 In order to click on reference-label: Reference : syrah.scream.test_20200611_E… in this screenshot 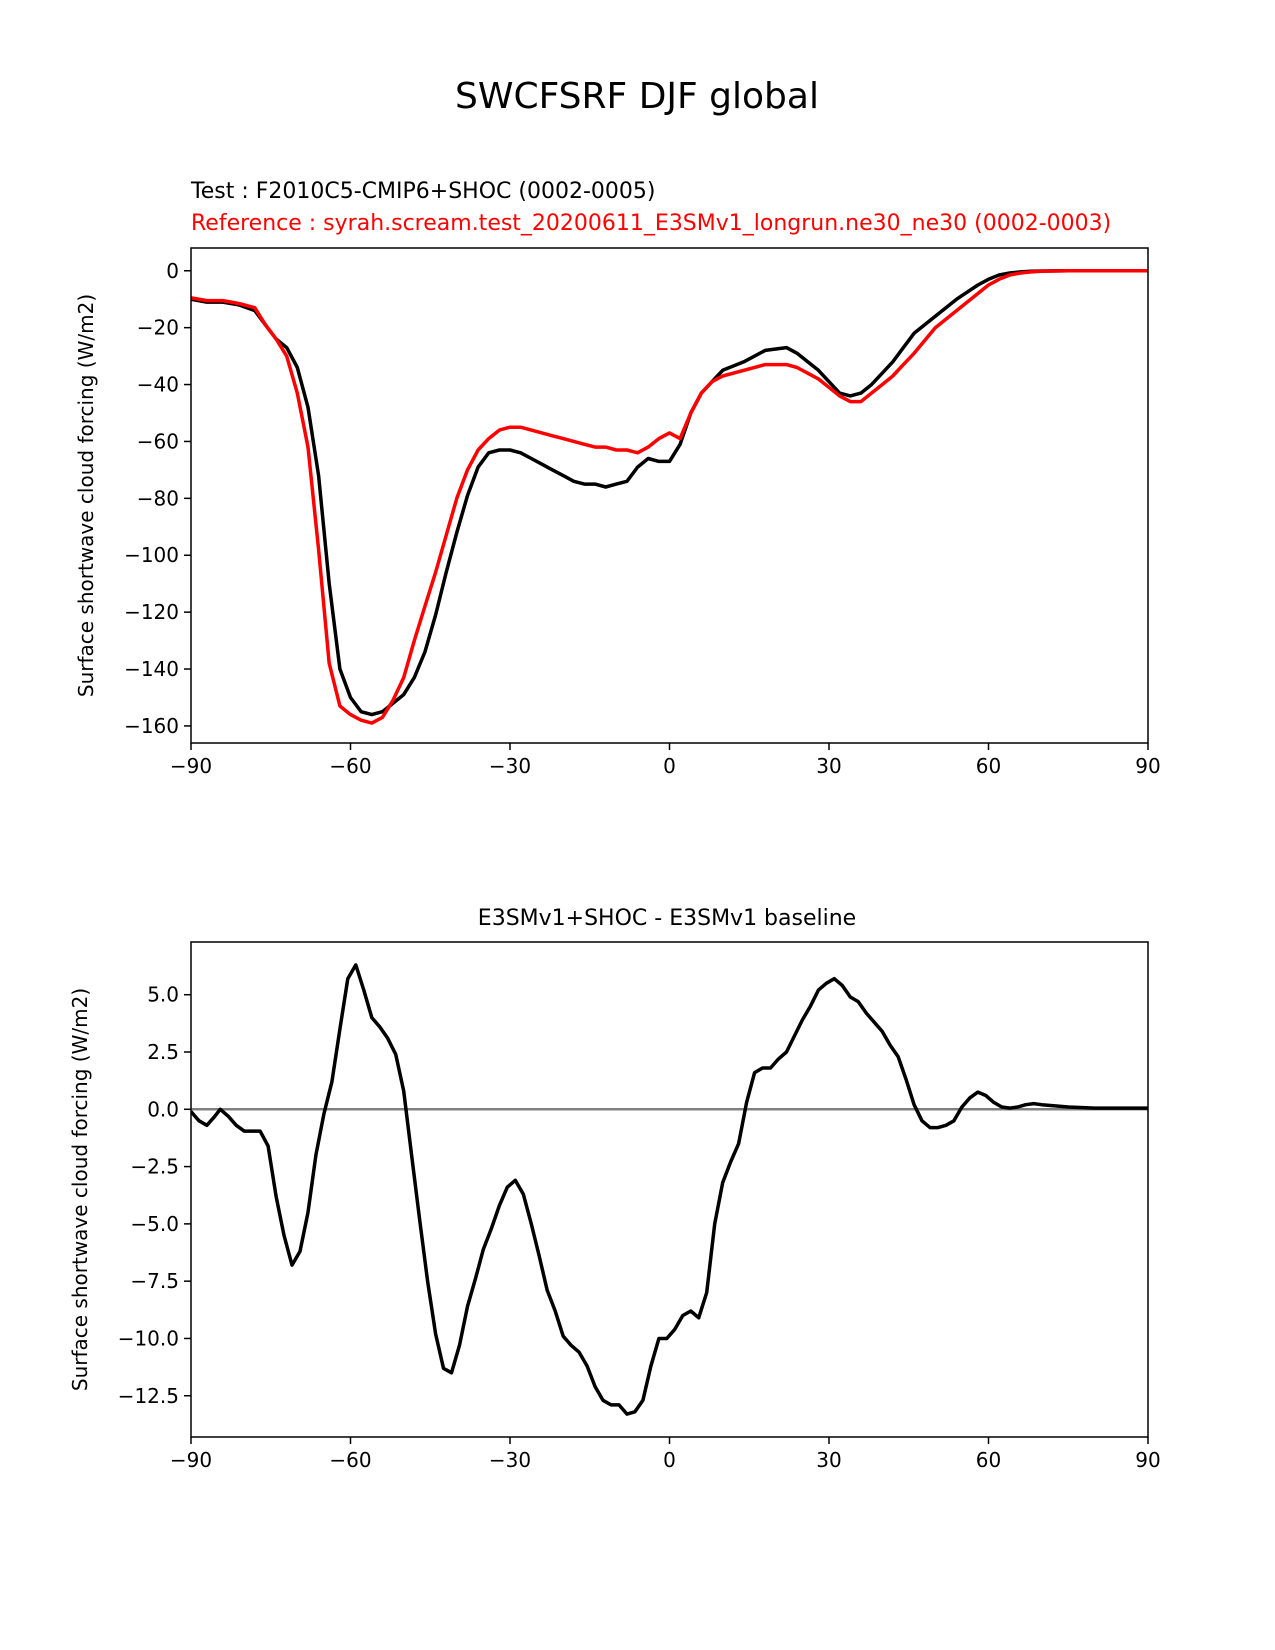, I will do `click(651, 223)`.